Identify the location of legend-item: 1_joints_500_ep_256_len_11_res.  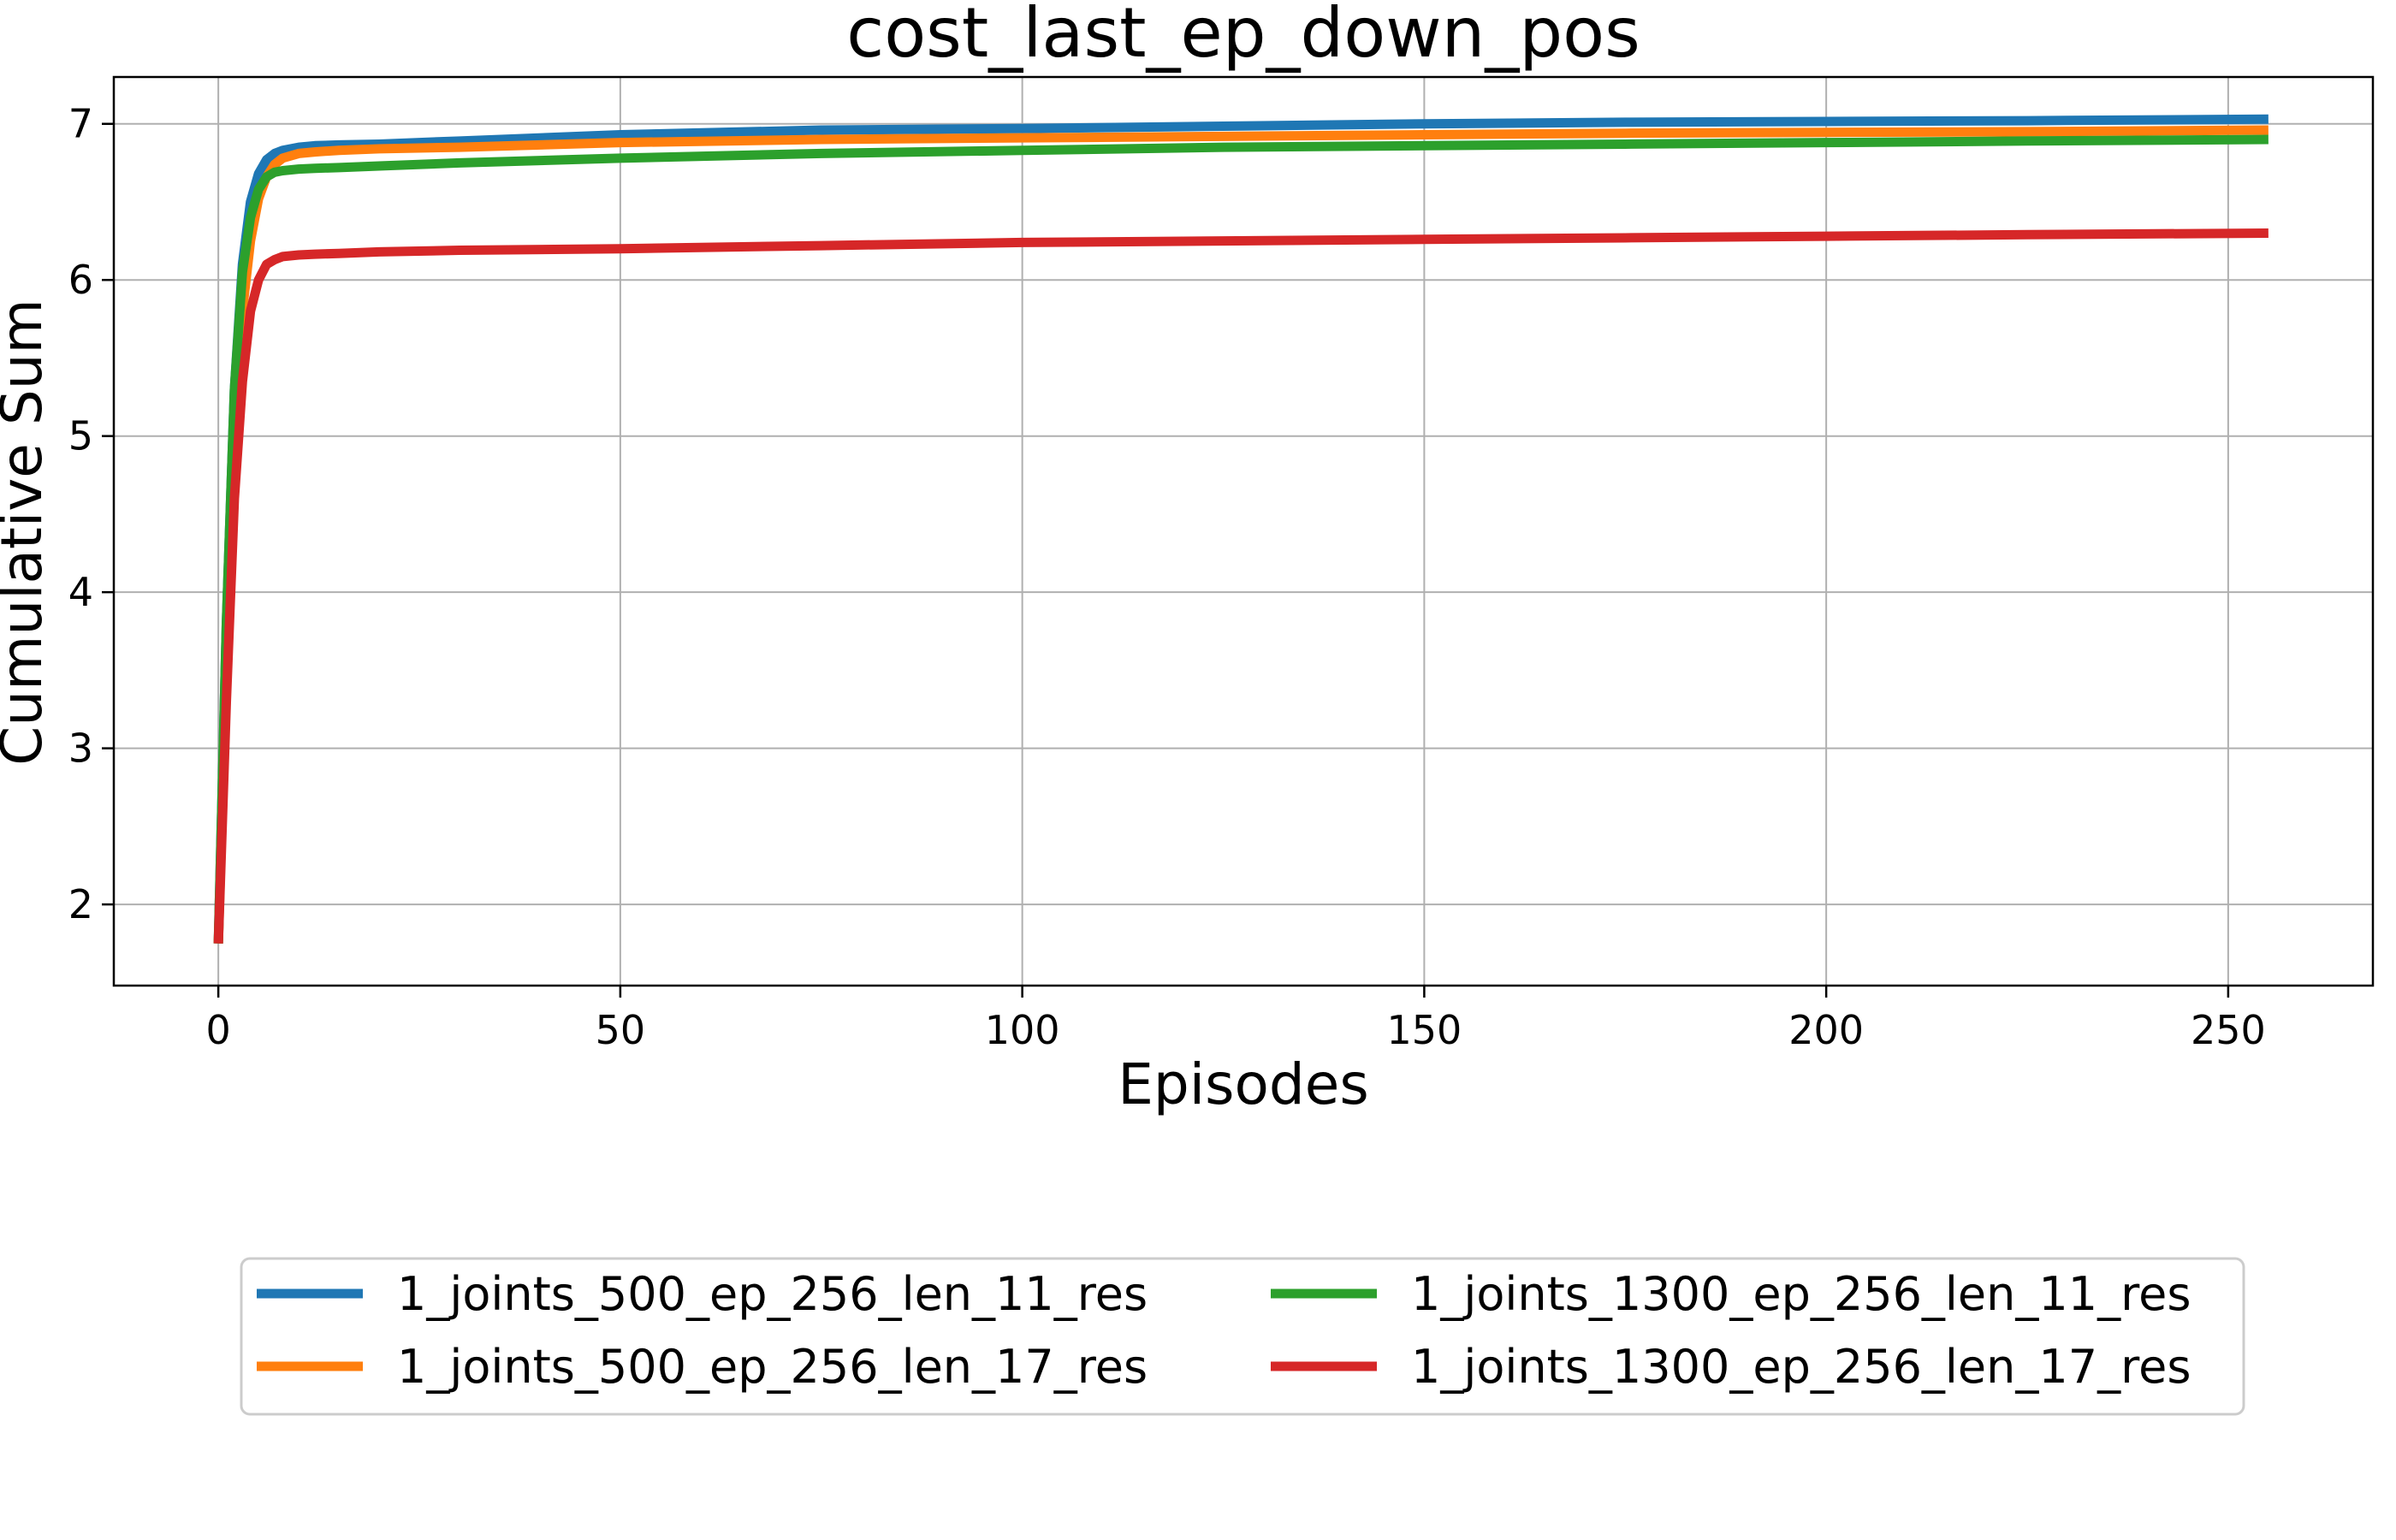
(702, 1294).